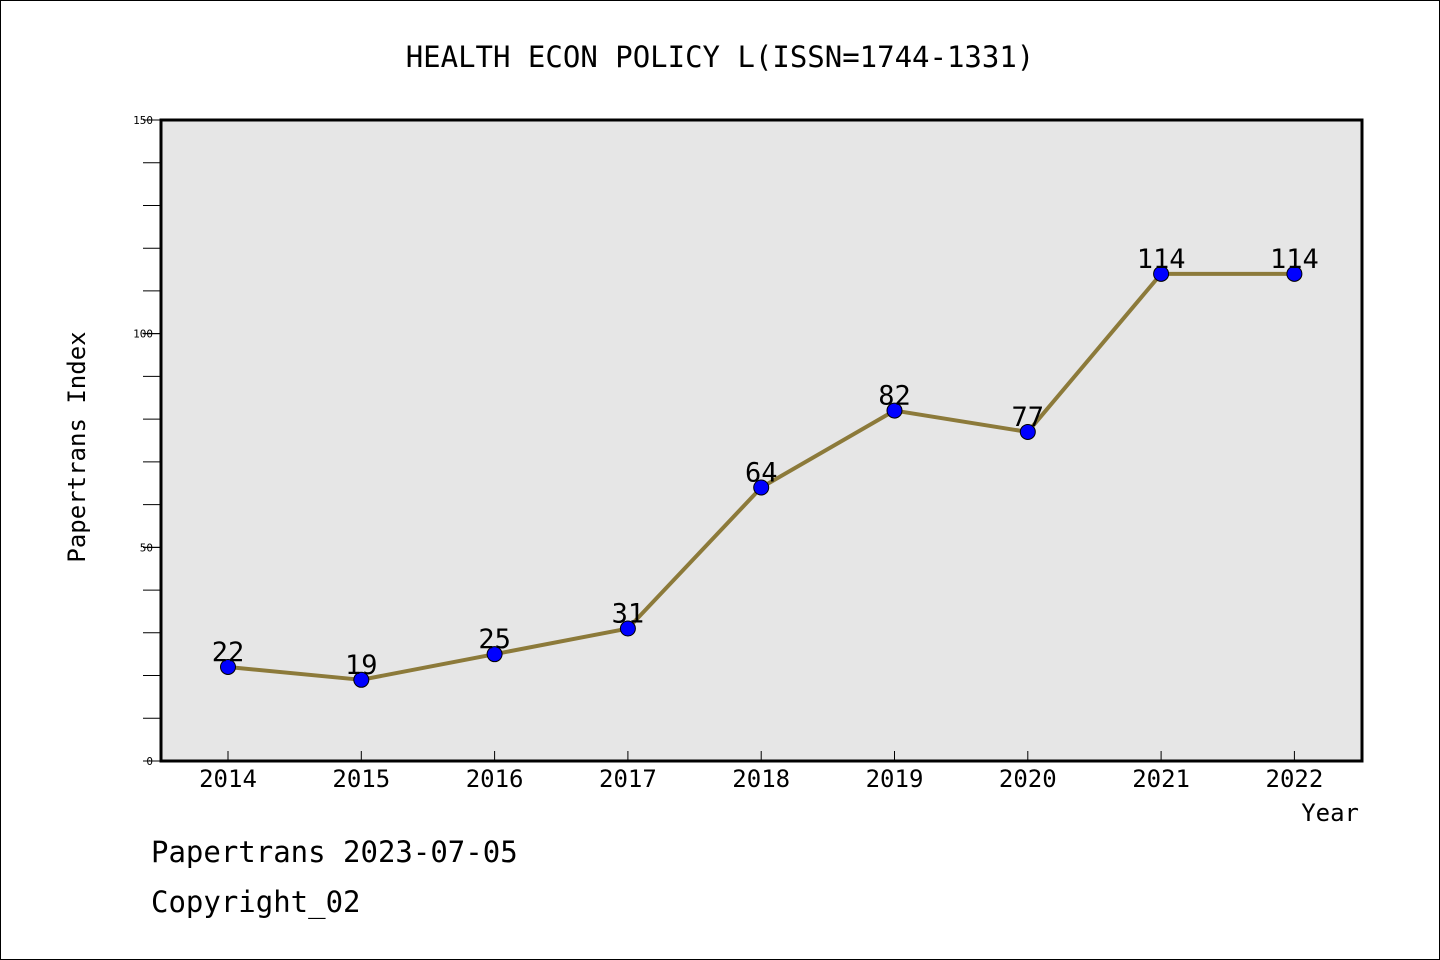  What do you see at coordinates (495, 779) in the screenshot?
I see `x-tick-label: 2016` at bounding box center [495, 779].